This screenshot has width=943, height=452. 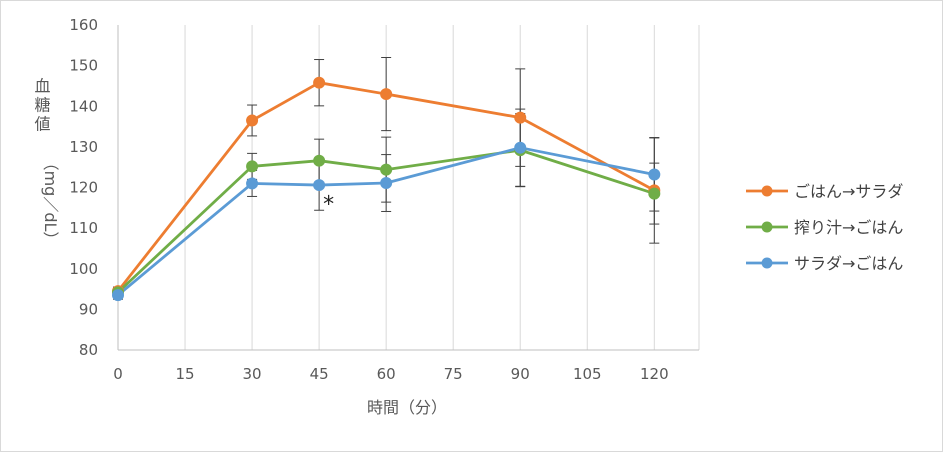 What do you see at coordinates (587, 374) in the screenshot?
I see `x-tick-label-105: 105` at bounding box center [587, 374].